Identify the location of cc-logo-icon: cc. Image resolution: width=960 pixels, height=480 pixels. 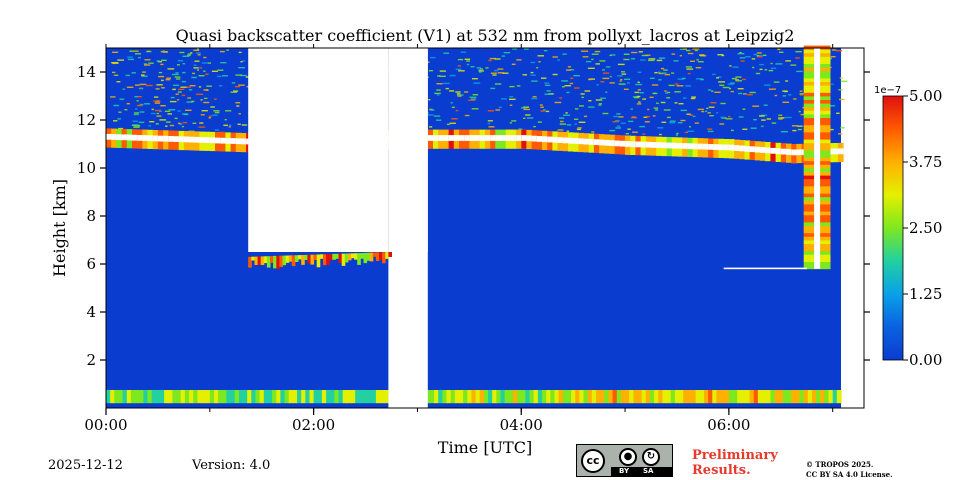
(593, 461).